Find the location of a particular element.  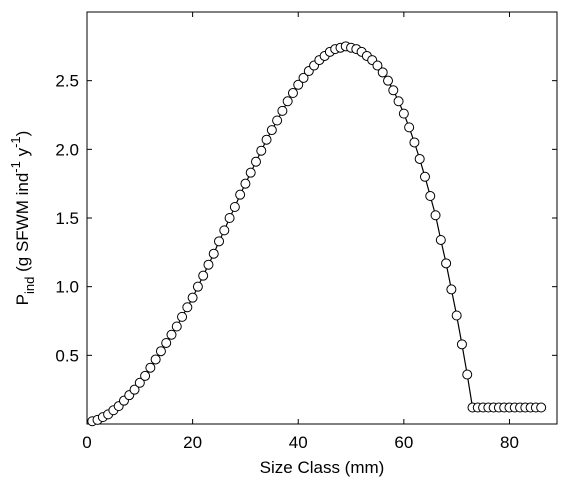

y-axis-label: Pind (g SFWM ind-1 y-1) is located at coordinates (22, 218).